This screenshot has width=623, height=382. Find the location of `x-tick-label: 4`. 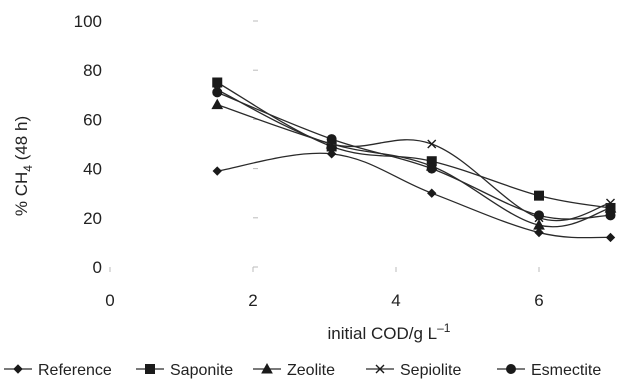

x-tick-label: 4 is located at coordinates (395, 300).